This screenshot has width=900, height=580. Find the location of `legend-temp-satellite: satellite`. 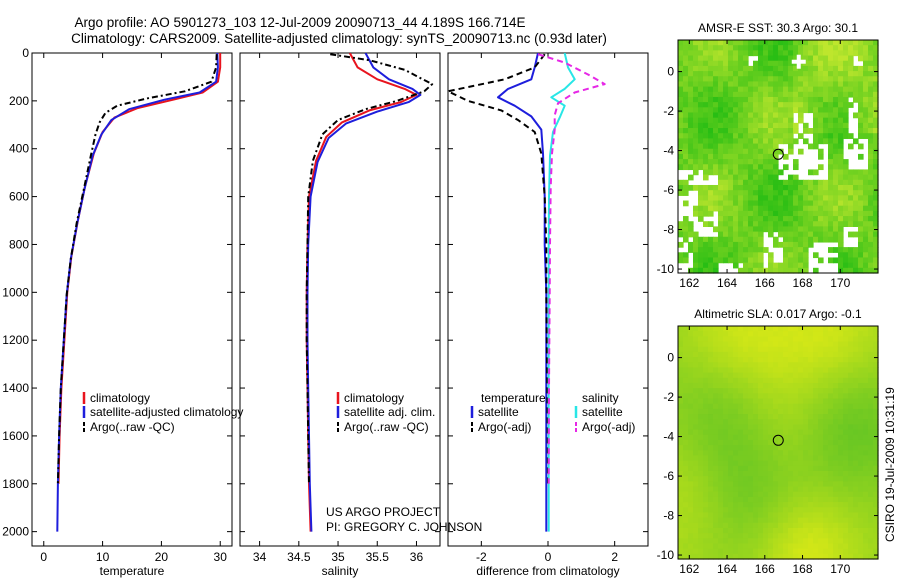

legend-temp-satellite: satellite is located at coordinates (498, 412).